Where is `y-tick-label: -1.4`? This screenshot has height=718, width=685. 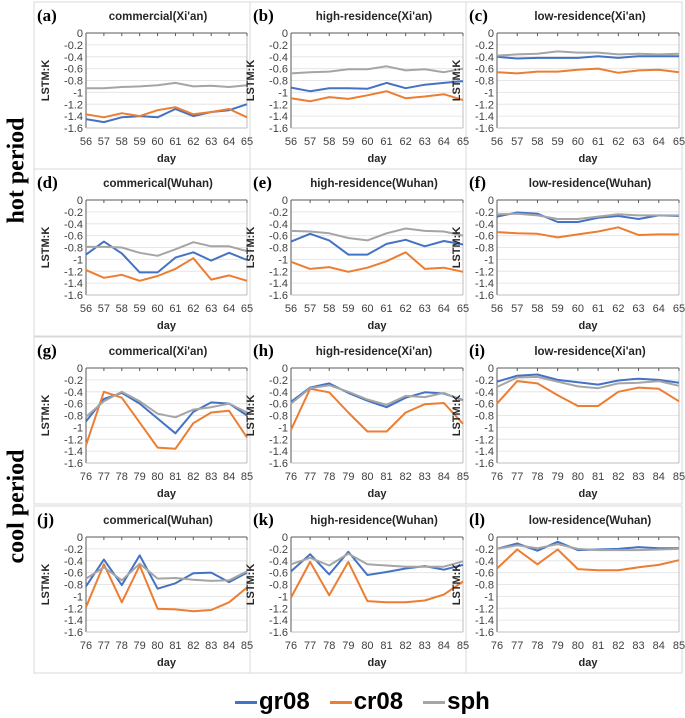 y-tick-label: -1.4 is located at coordinates (484, 284).